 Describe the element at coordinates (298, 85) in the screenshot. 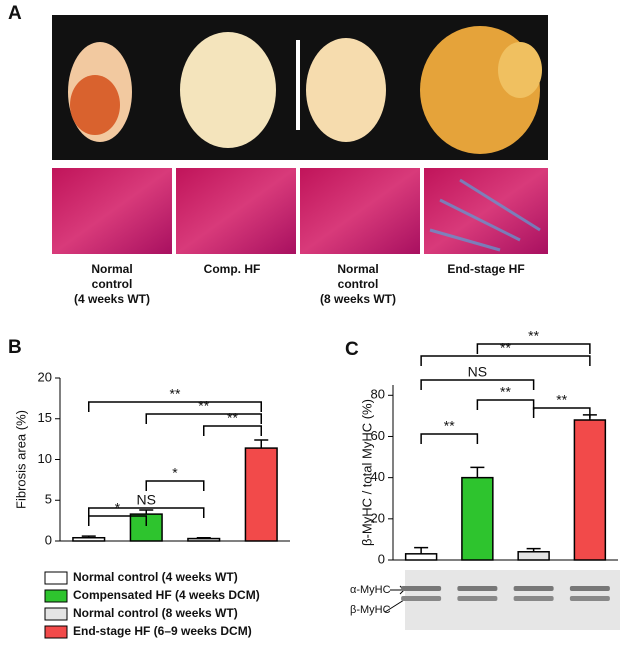

I see `scale-bar` at that location.